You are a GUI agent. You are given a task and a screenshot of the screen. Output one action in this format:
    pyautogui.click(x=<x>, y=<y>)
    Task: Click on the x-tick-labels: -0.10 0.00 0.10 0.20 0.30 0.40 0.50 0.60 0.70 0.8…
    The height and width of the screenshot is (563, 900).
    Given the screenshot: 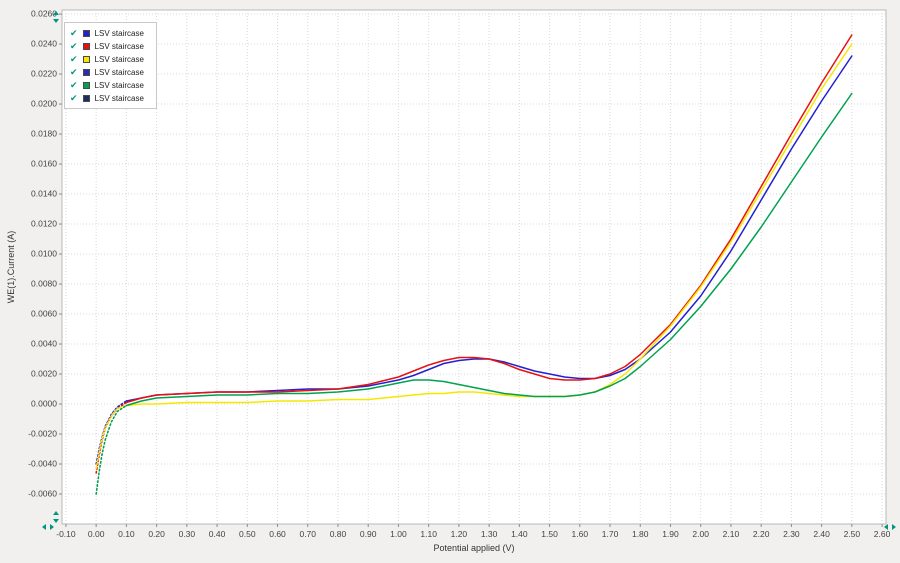 What is the action you would take?
    pyautogui.click(x=473, y=534)
    